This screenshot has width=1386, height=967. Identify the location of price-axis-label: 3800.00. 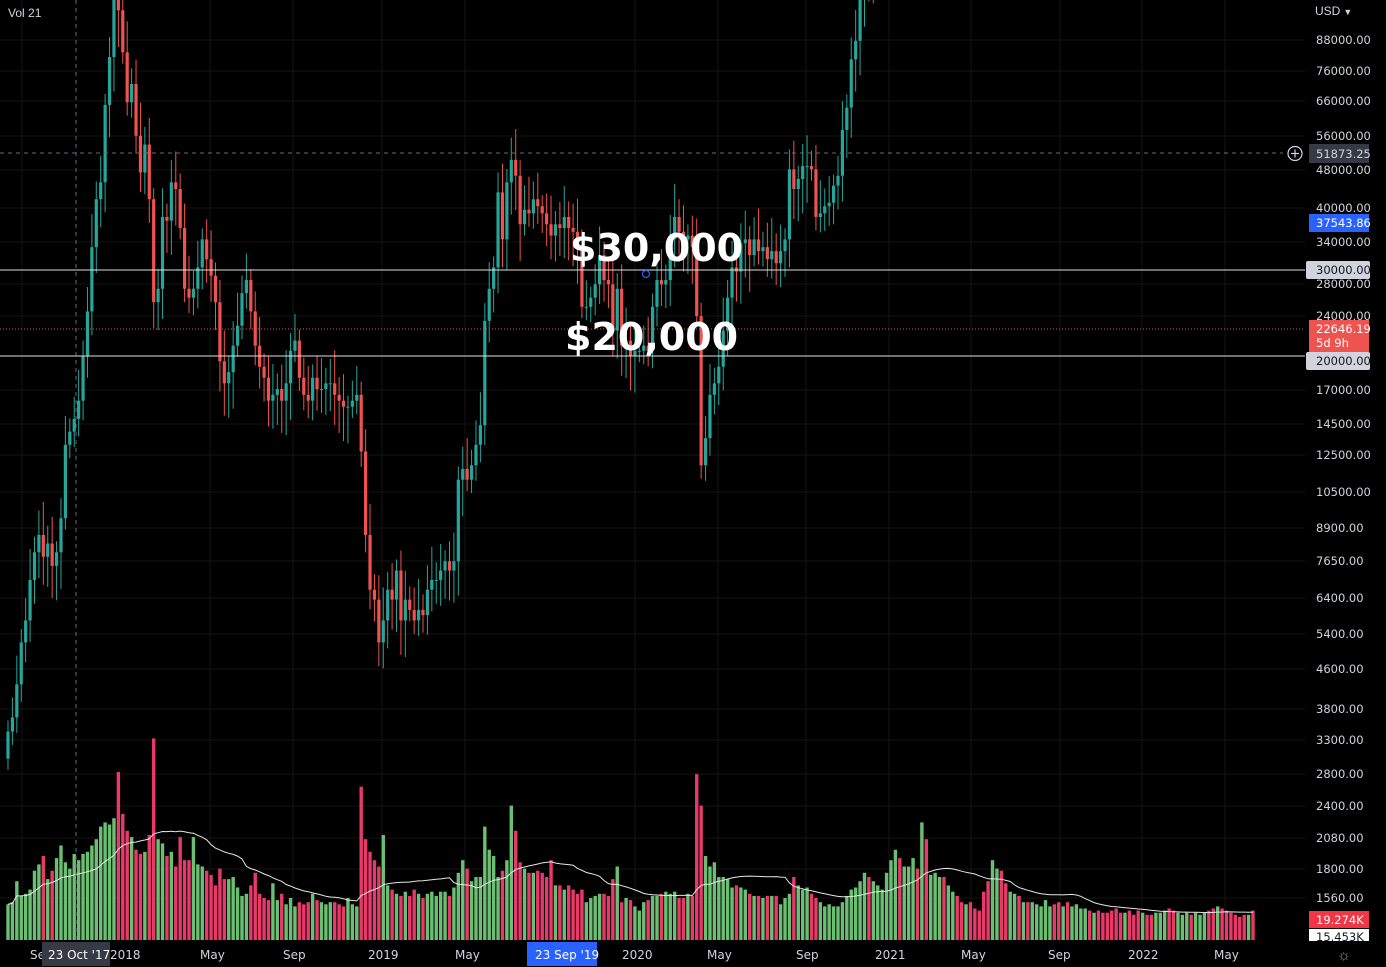
(1340, 709).